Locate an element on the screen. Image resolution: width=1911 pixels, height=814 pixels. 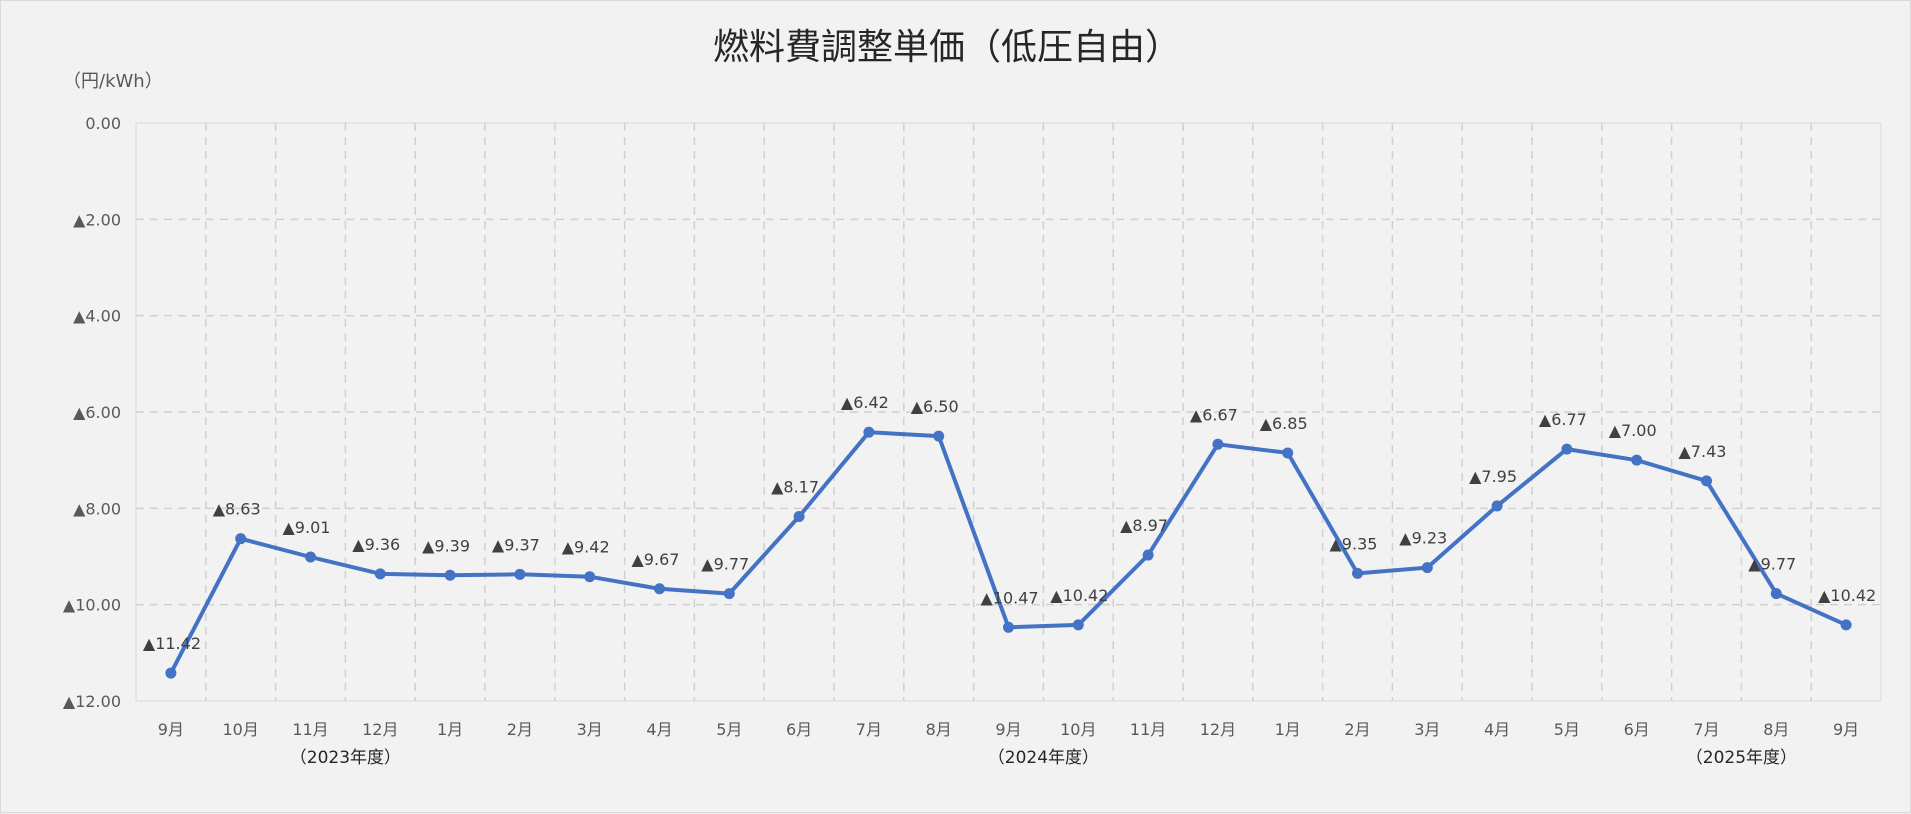
y-tick-label: ▲4.00 is located at coordinates (97, 316).